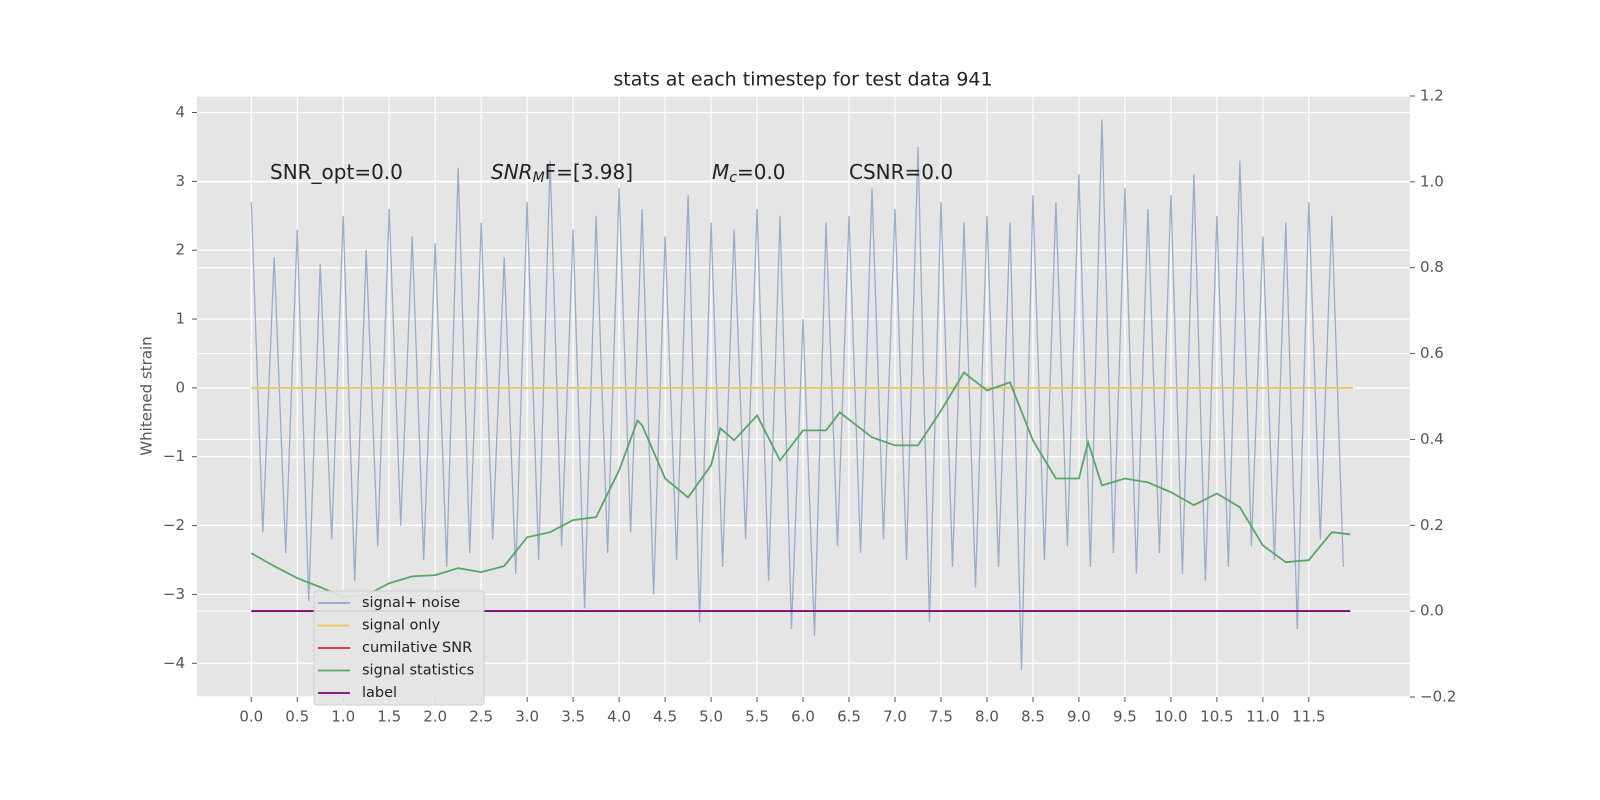 This screenshot has height=800, width=1600. What do you see at coordinates (589, 172) in the screenshot?
I see `annotation-text: F=[3.98]` at bounding box center [589, 172].